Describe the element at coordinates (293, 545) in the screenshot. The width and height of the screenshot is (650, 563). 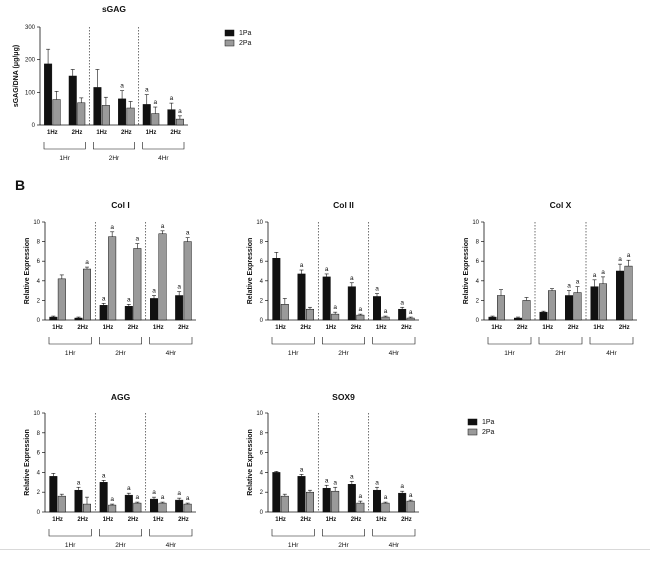
I see `group-label: 1Hr` at that location.